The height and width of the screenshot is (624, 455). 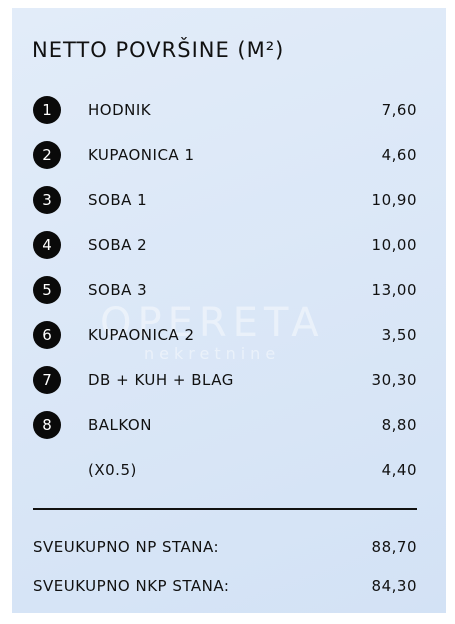 I want to click on row-label: KUPAONICA 2, so click(x=141, y=335).